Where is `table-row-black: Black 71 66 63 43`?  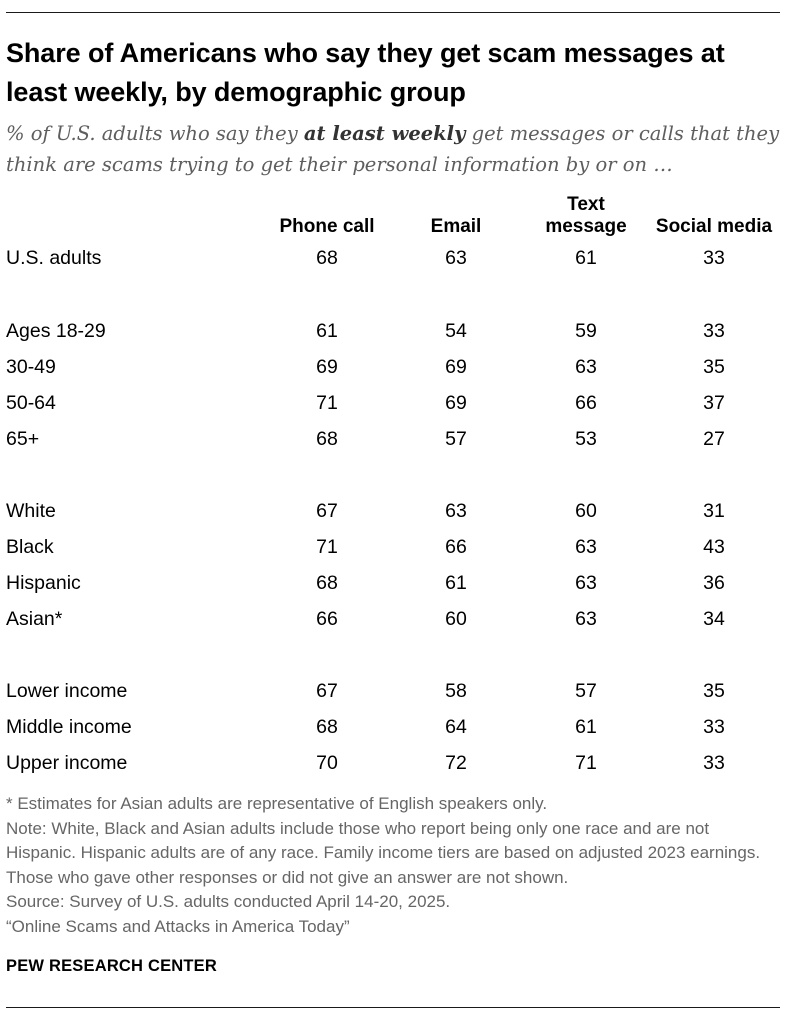 table-row-black: Black 71 66 63 43 is located at coordinates (394, 547).